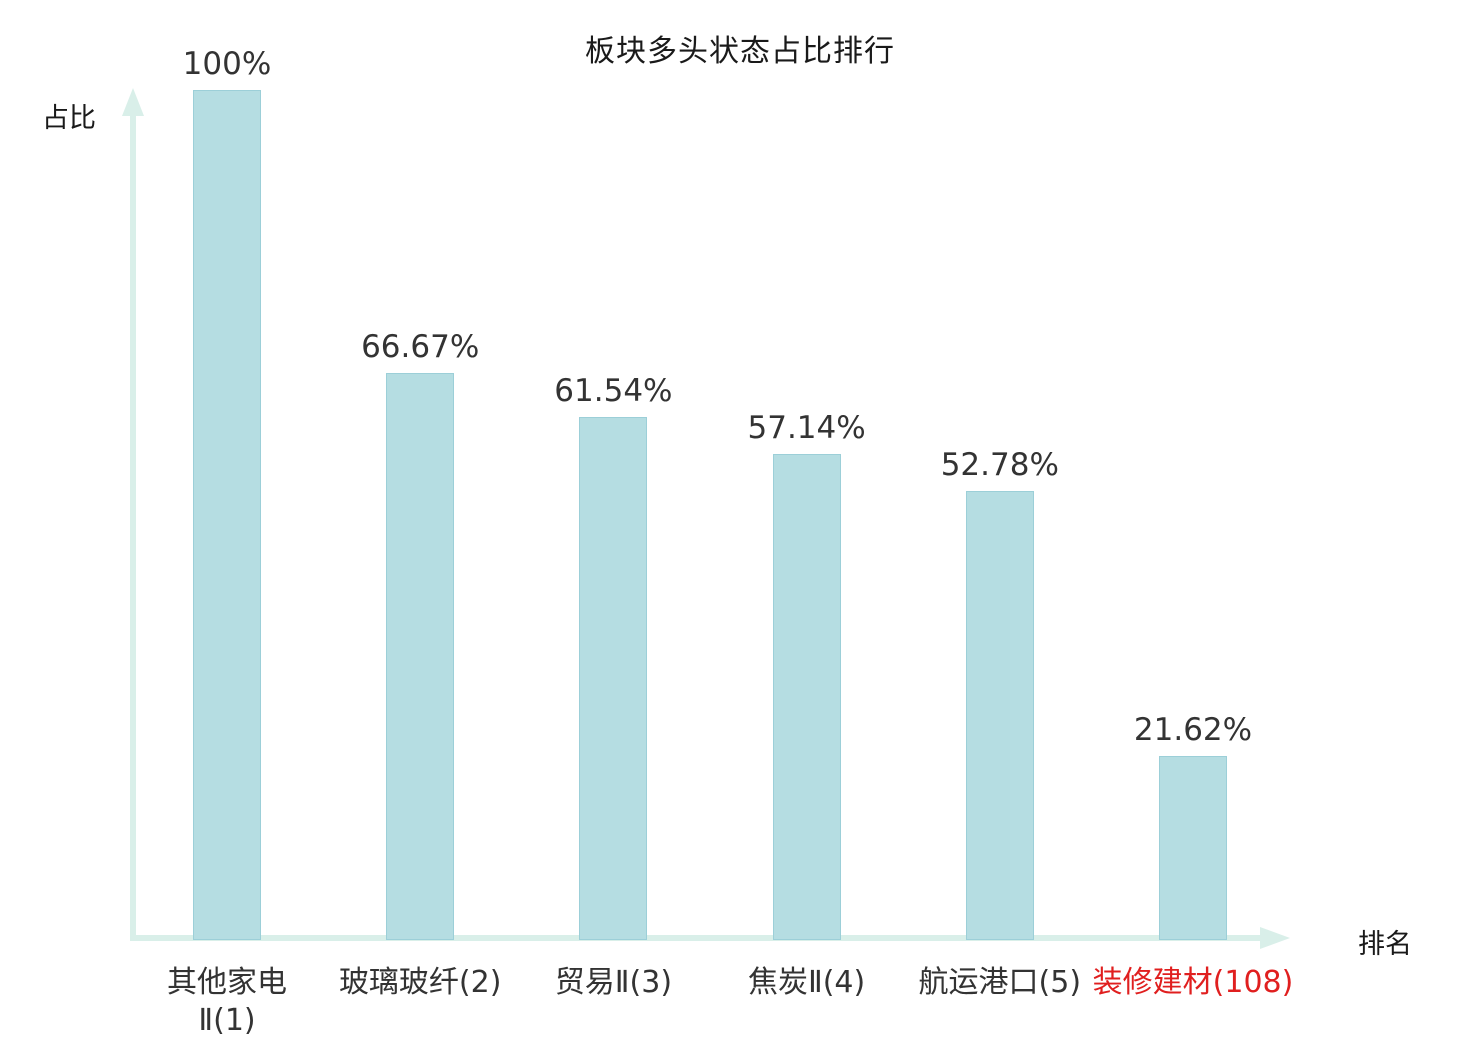 The width and height of the screenshot is (1480, 1040). I want to click on bar-value-label: 61.54%, so click(613, 390).